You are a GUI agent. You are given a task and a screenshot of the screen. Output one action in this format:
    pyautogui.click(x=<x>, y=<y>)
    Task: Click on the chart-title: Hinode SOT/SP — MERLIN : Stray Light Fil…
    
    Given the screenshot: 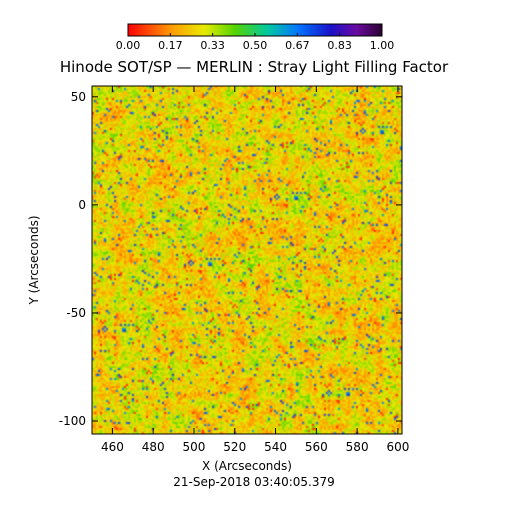 What is the action you would take?
    pyautogui.click(x=254, y=67)
    